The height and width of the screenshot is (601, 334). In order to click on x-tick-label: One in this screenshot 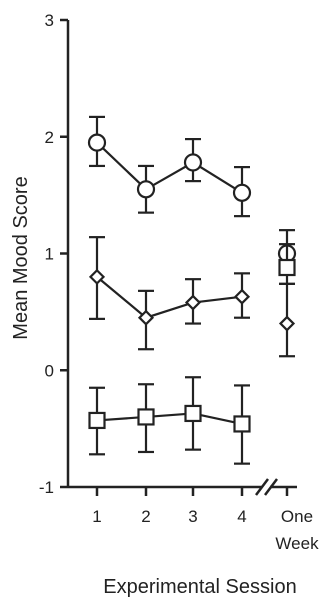, I will do `click(297, 516)`.